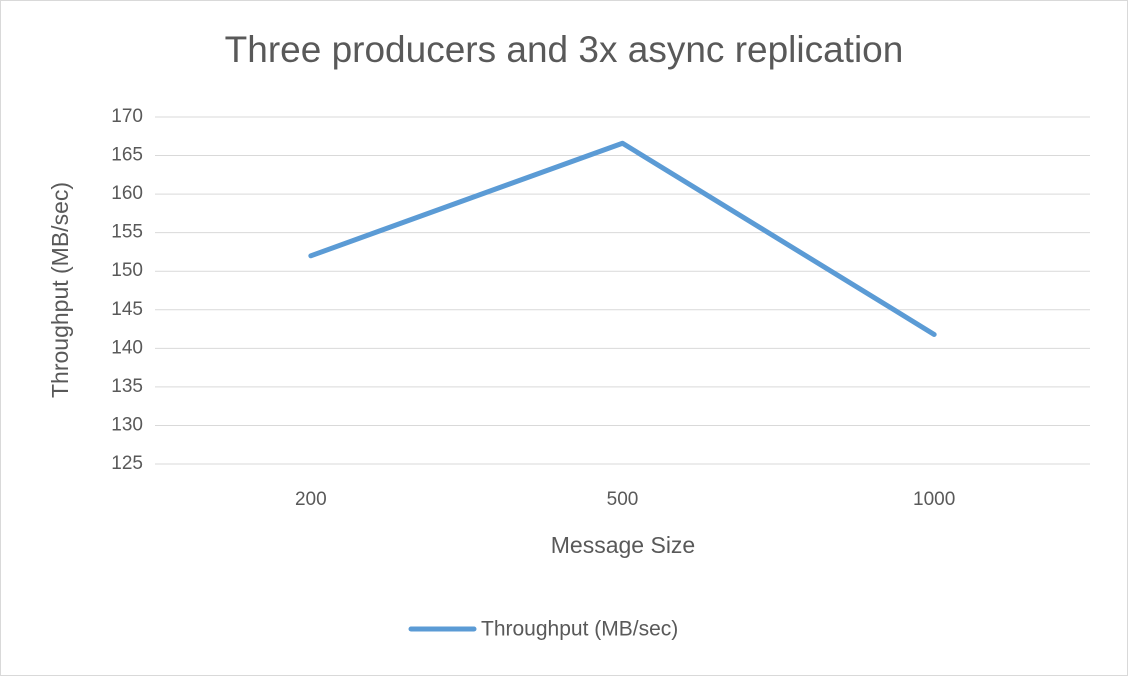 This screenshot has height=676, width=1128. What do you see at coordinates (127, 386) in the screenshot?
I see `y-tick-label: 135` at bounding box center [127, 386].